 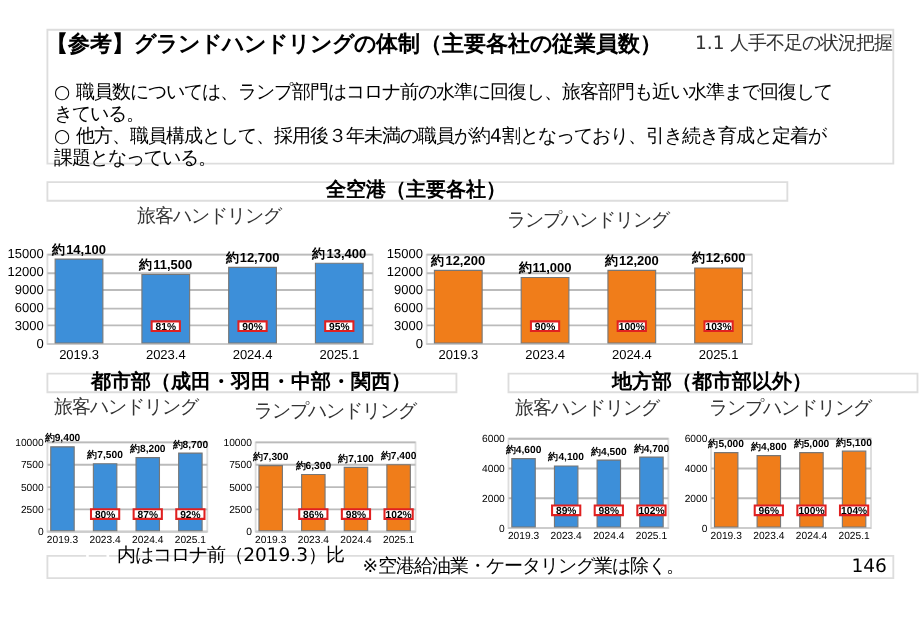 What do you see at coordinates (354, 44) in the screenshot?
I see `text: 【参考】グランドハンドリングの体制（主要各社の従業員数）` at bounding box center [354, 44].